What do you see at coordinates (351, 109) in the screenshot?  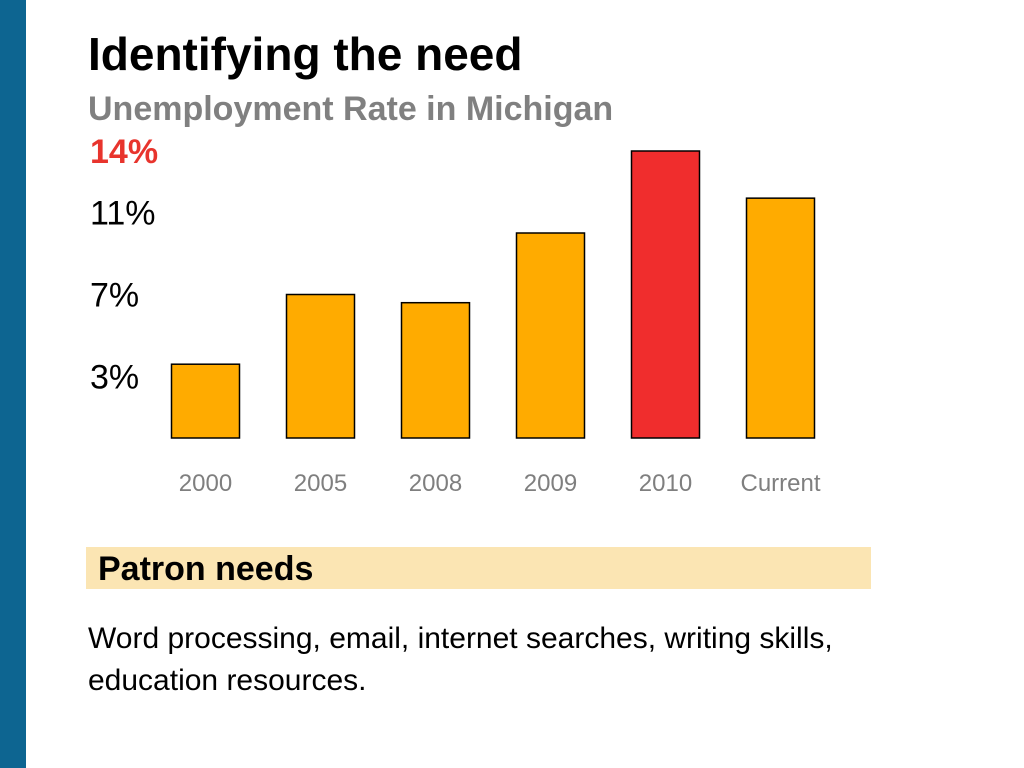 I see `slide-subtitle: Unemployment Rate in Michigan` at bounding box center [351, 109].